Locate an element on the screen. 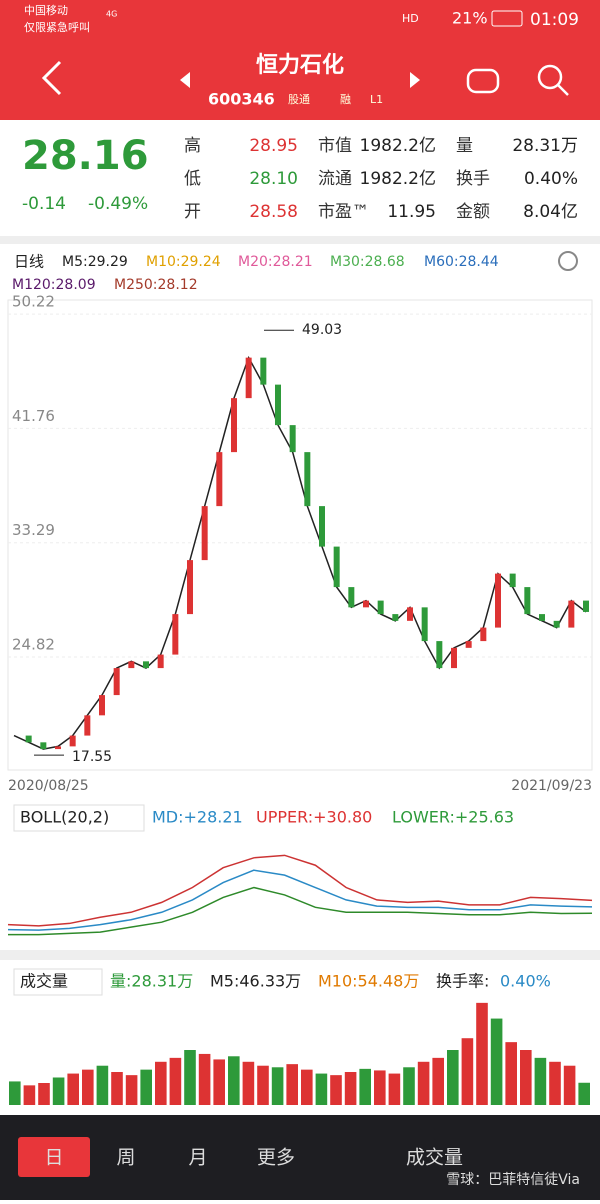  indicator: 成交量 is located at coordinates (434, 1158).